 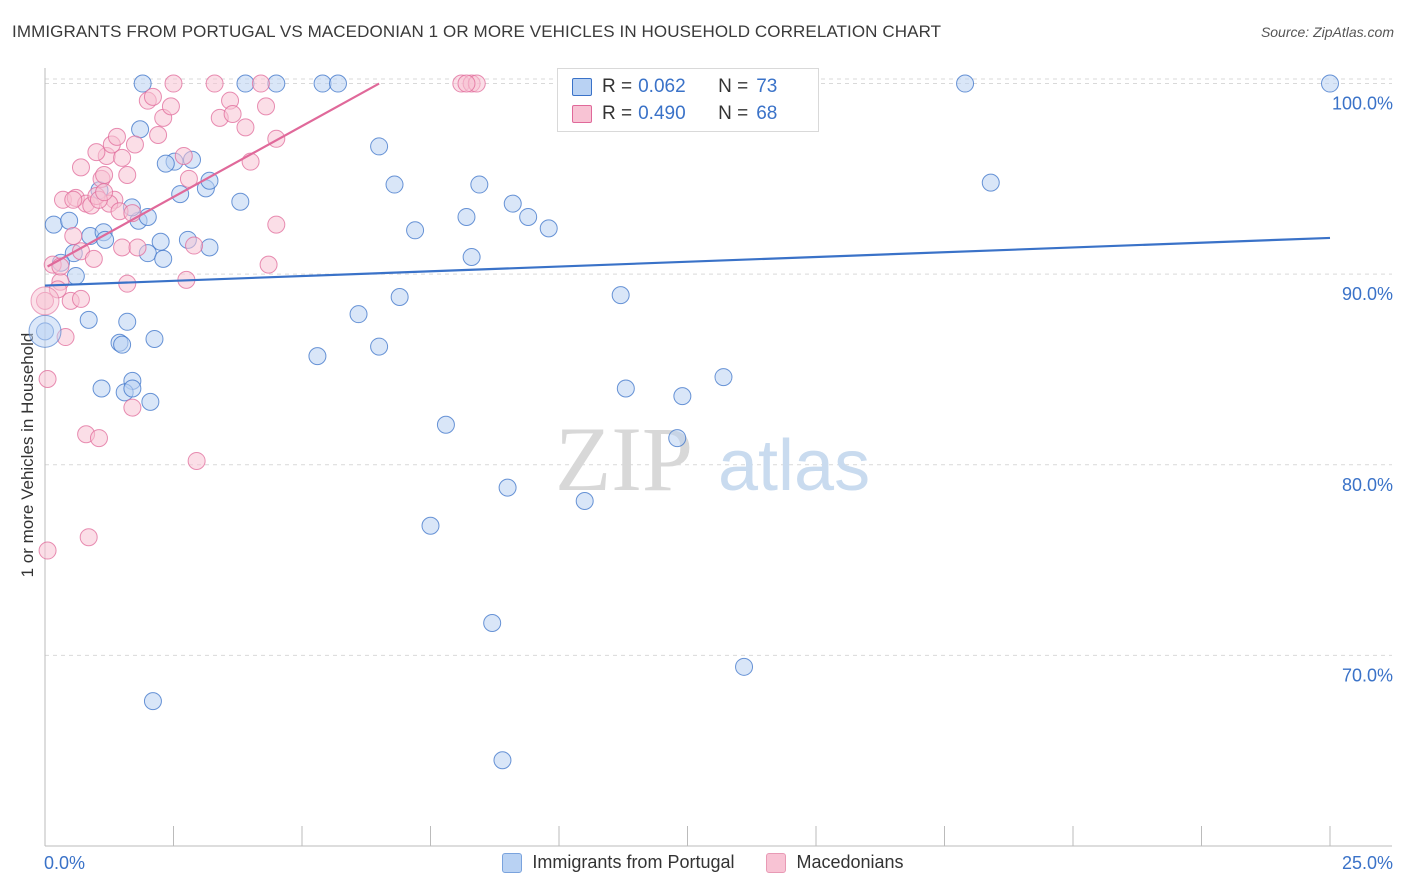 What do you see at coordinates (767, 113) in the screenshot?
I see `legend-n-value-macedonian: 68` at bounding box center [767, 113].